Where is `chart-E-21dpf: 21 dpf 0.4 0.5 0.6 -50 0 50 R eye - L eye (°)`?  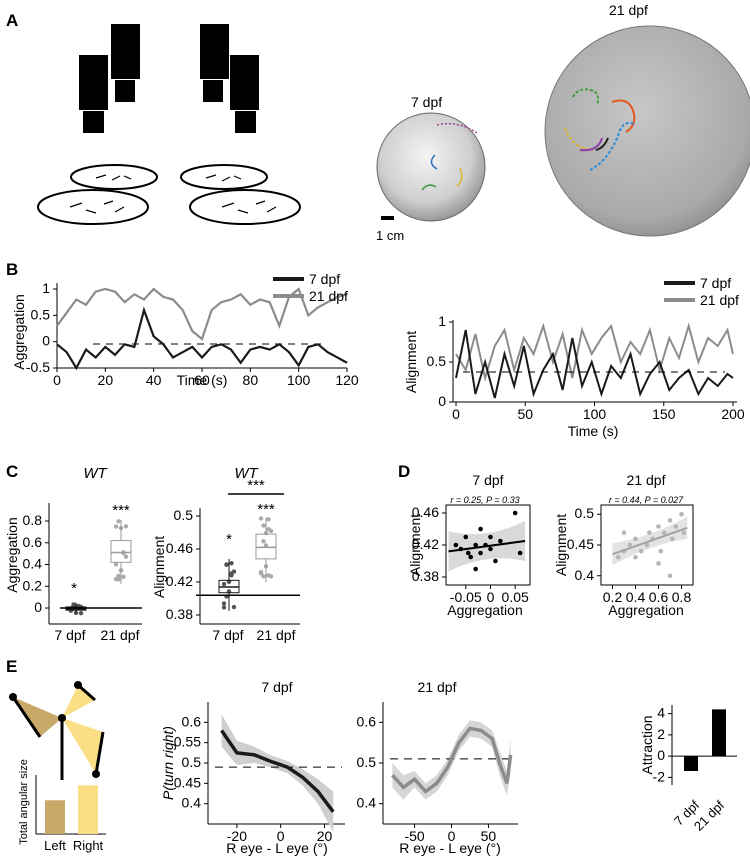
chart-E-21dpf: 21 dpf 0.4 0.5 0.6 -50 0 50 R eye - L eye (°) is located at coordinates (437, 767).